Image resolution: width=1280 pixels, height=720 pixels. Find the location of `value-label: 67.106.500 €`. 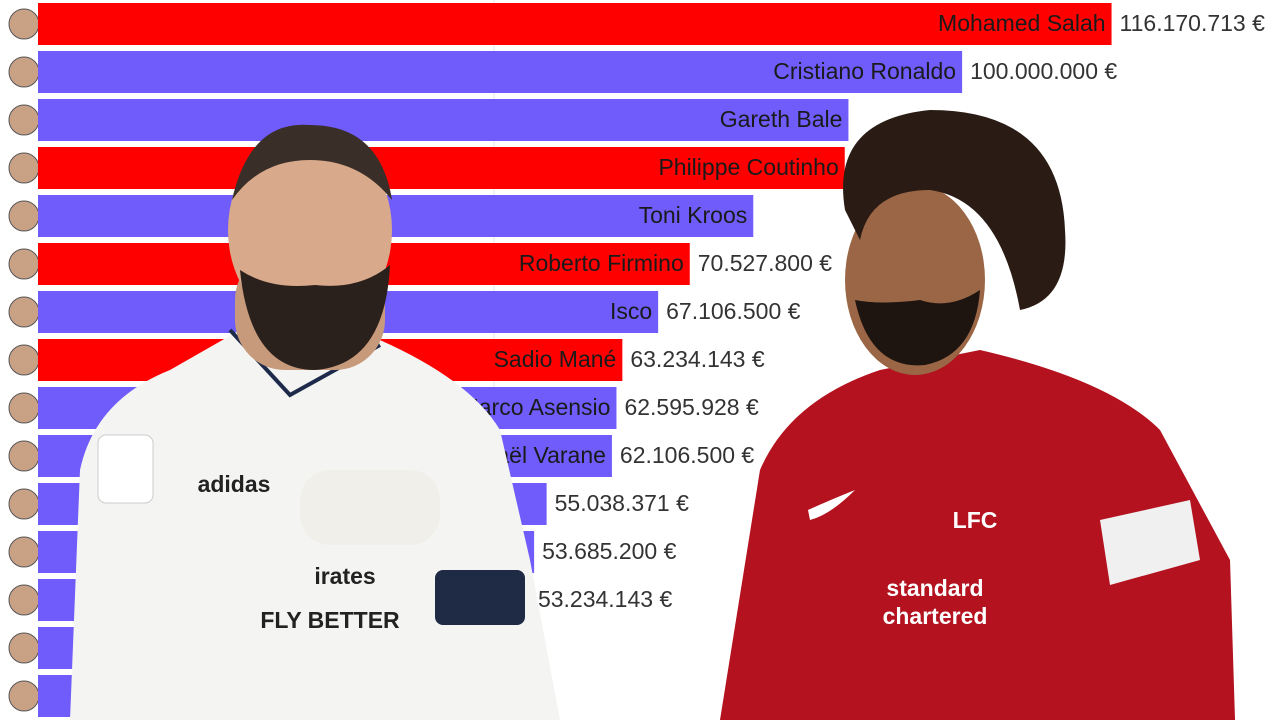

value-label: 67.106.500 € is located at coordinates (733, 311).